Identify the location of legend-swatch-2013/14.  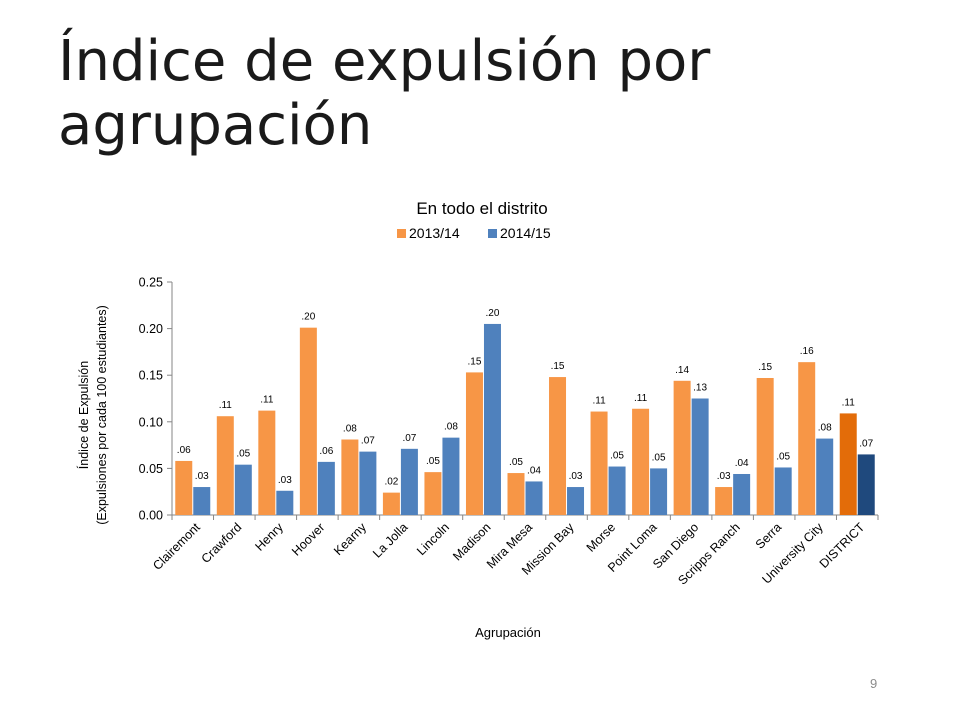
(401, 233).